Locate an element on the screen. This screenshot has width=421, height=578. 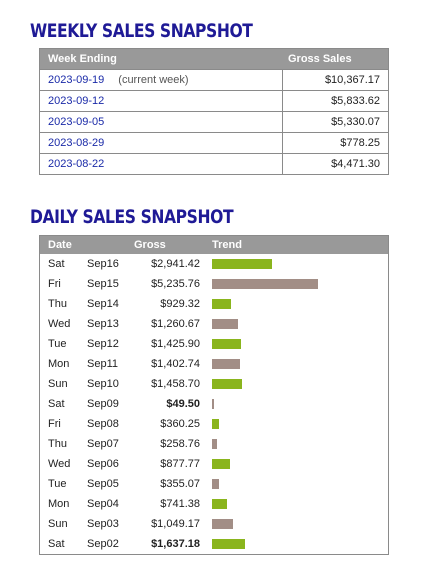
week-date-cell: 2023-09-19 (current week) is located at coordinates (161, 80).